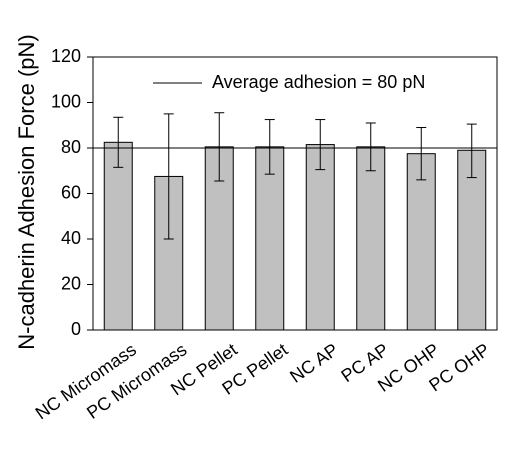  I want to click on y-tick-label: 100, so click(66, 101).